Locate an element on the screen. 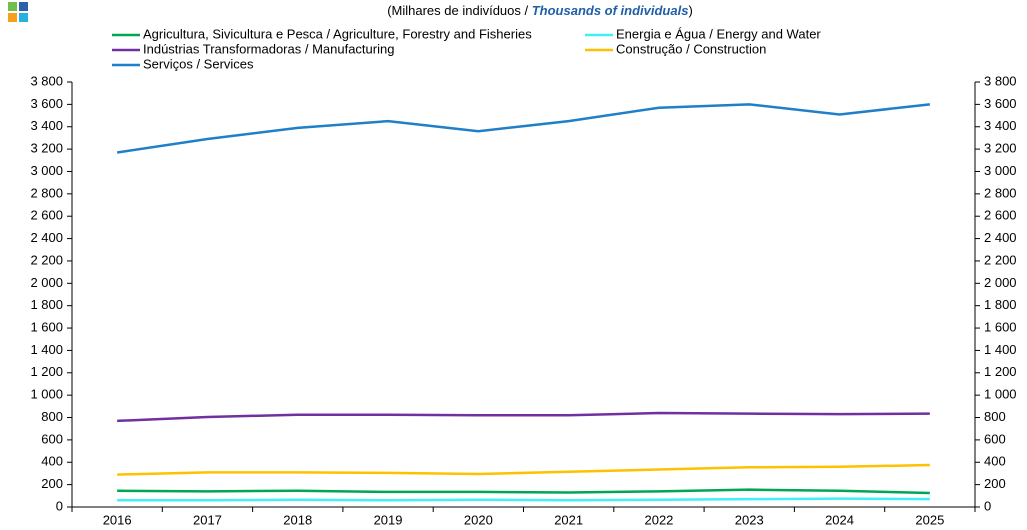  y2-tick-label: 3 600 is located at coordinates (1000, 103).